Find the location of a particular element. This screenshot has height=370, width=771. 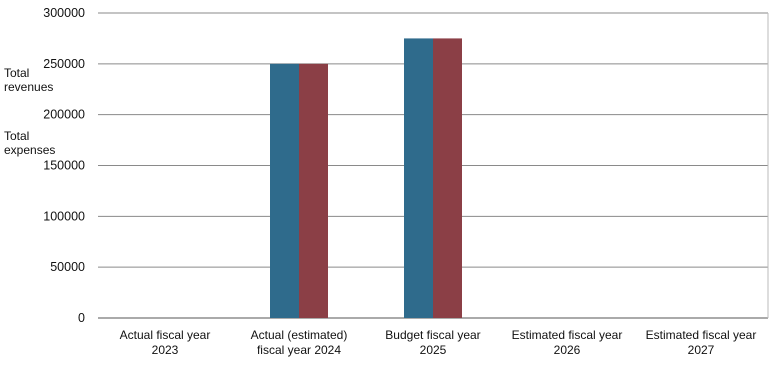

y-tick-label: 0 is located at coordinates (81, 318).